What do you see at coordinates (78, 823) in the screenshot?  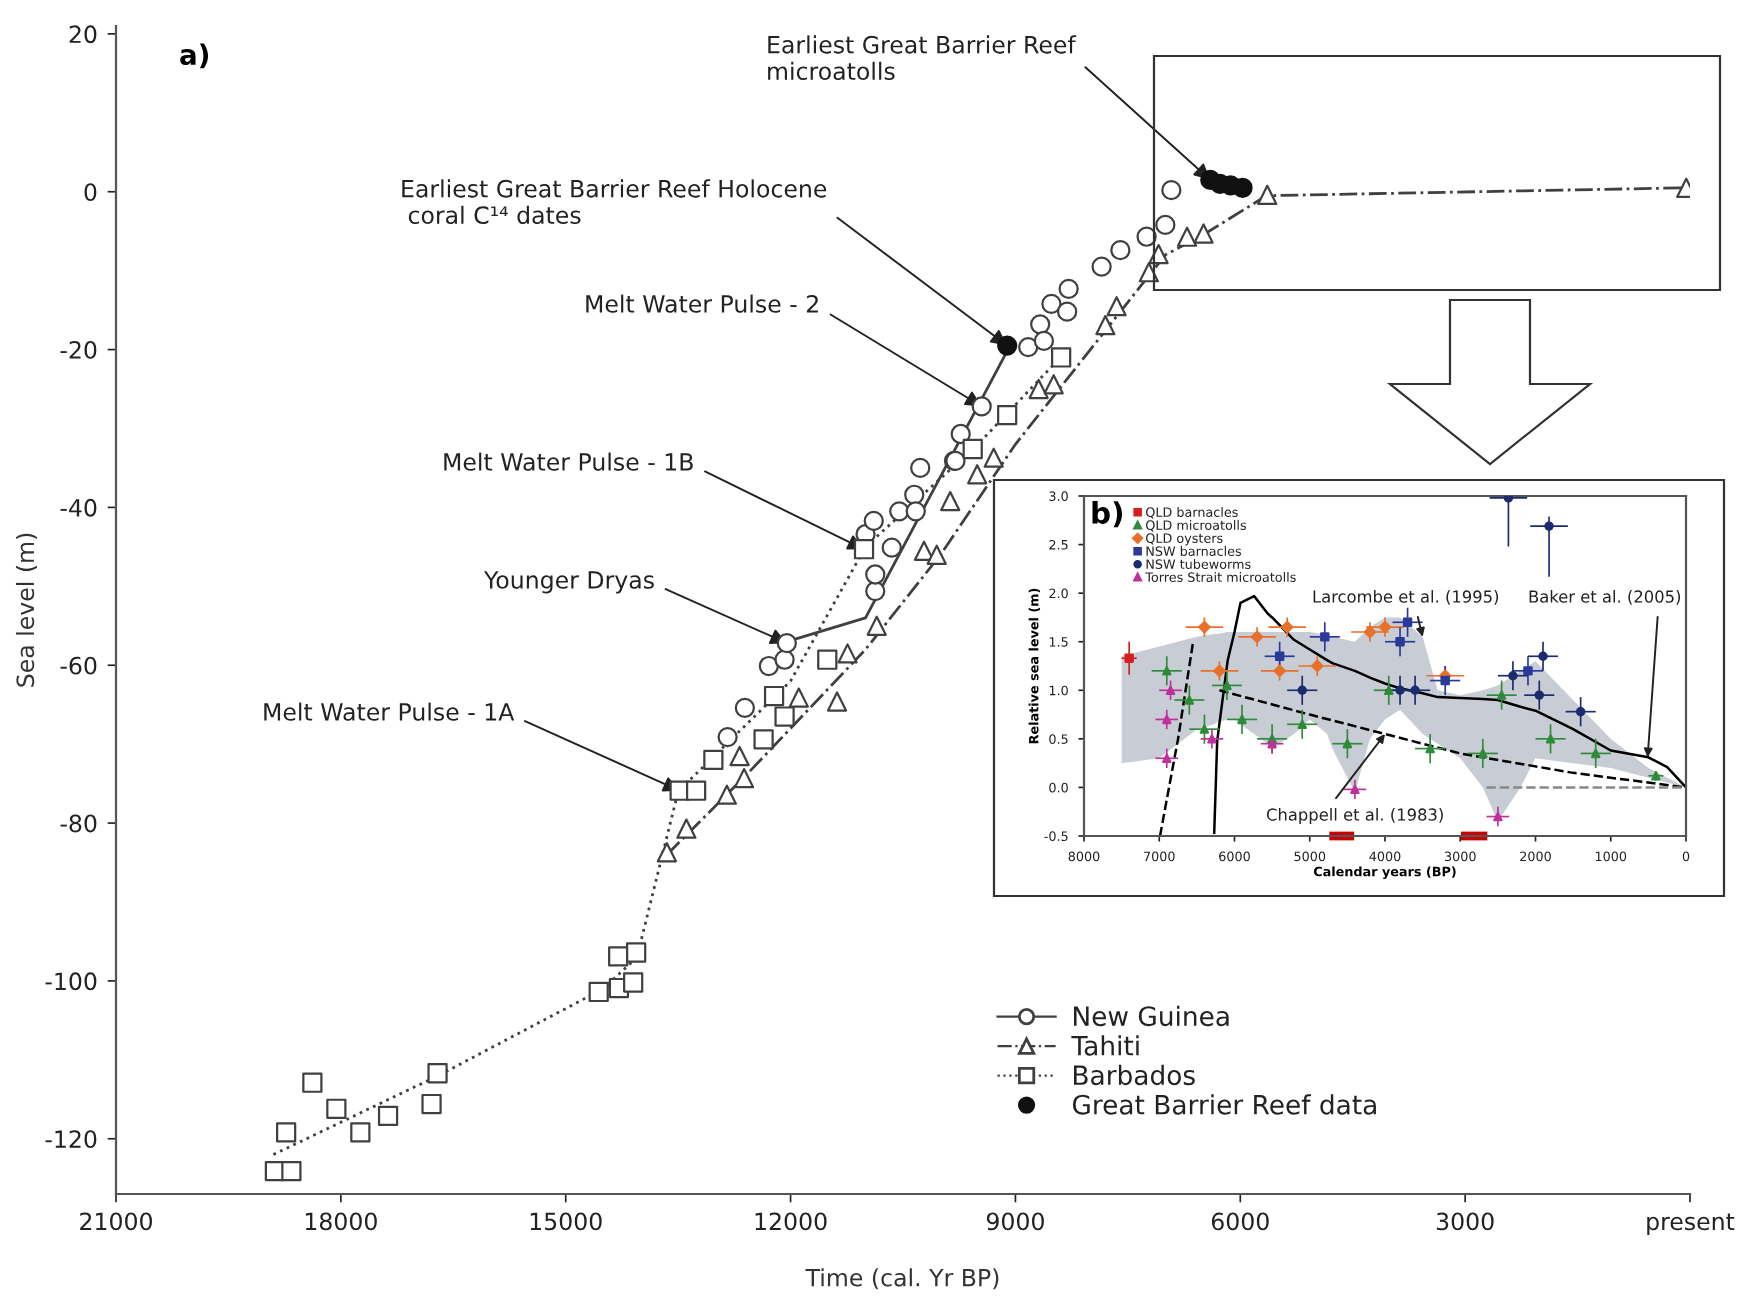 I see `y-tick-label: -80` at bounding box center [78, 823].